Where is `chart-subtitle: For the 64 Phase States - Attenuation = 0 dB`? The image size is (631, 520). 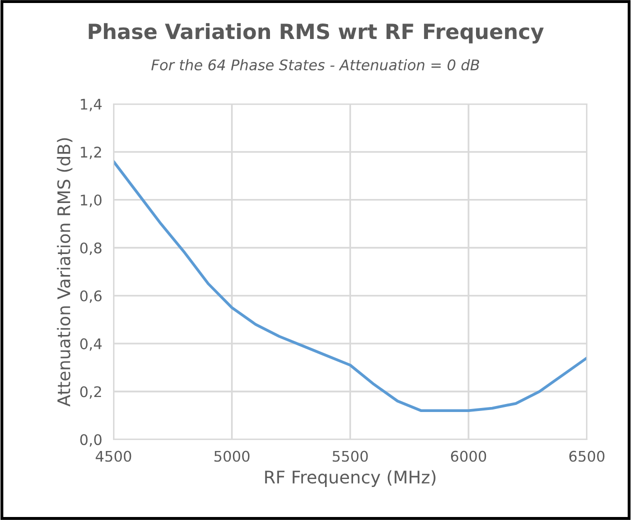
chart-subtitle: For the 64 Phase States - Attenuation = 0 dB is located at coordinates (315, 64).